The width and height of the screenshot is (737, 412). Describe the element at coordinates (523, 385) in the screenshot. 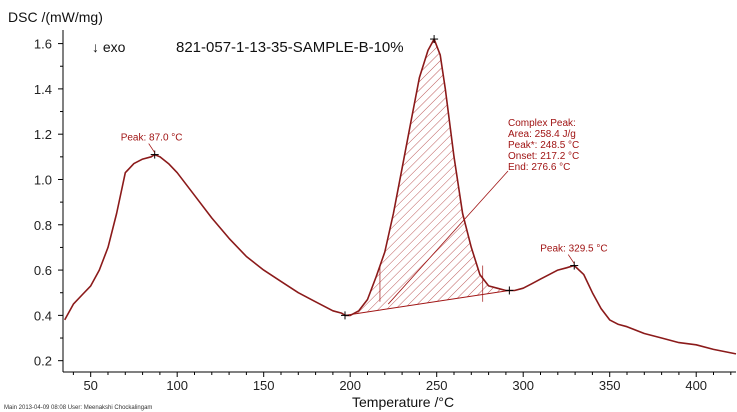

I see `x-tick-label: 300` at that location.